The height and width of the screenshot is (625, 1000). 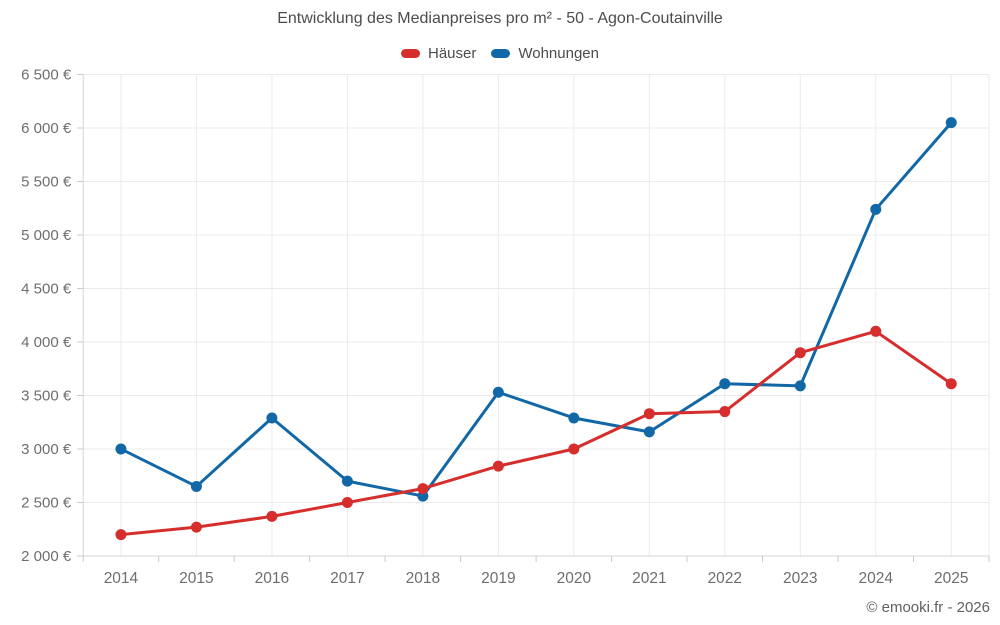 I want to click on legend-label-wohnungen: Wohnungen, so click(x=558, y=53).